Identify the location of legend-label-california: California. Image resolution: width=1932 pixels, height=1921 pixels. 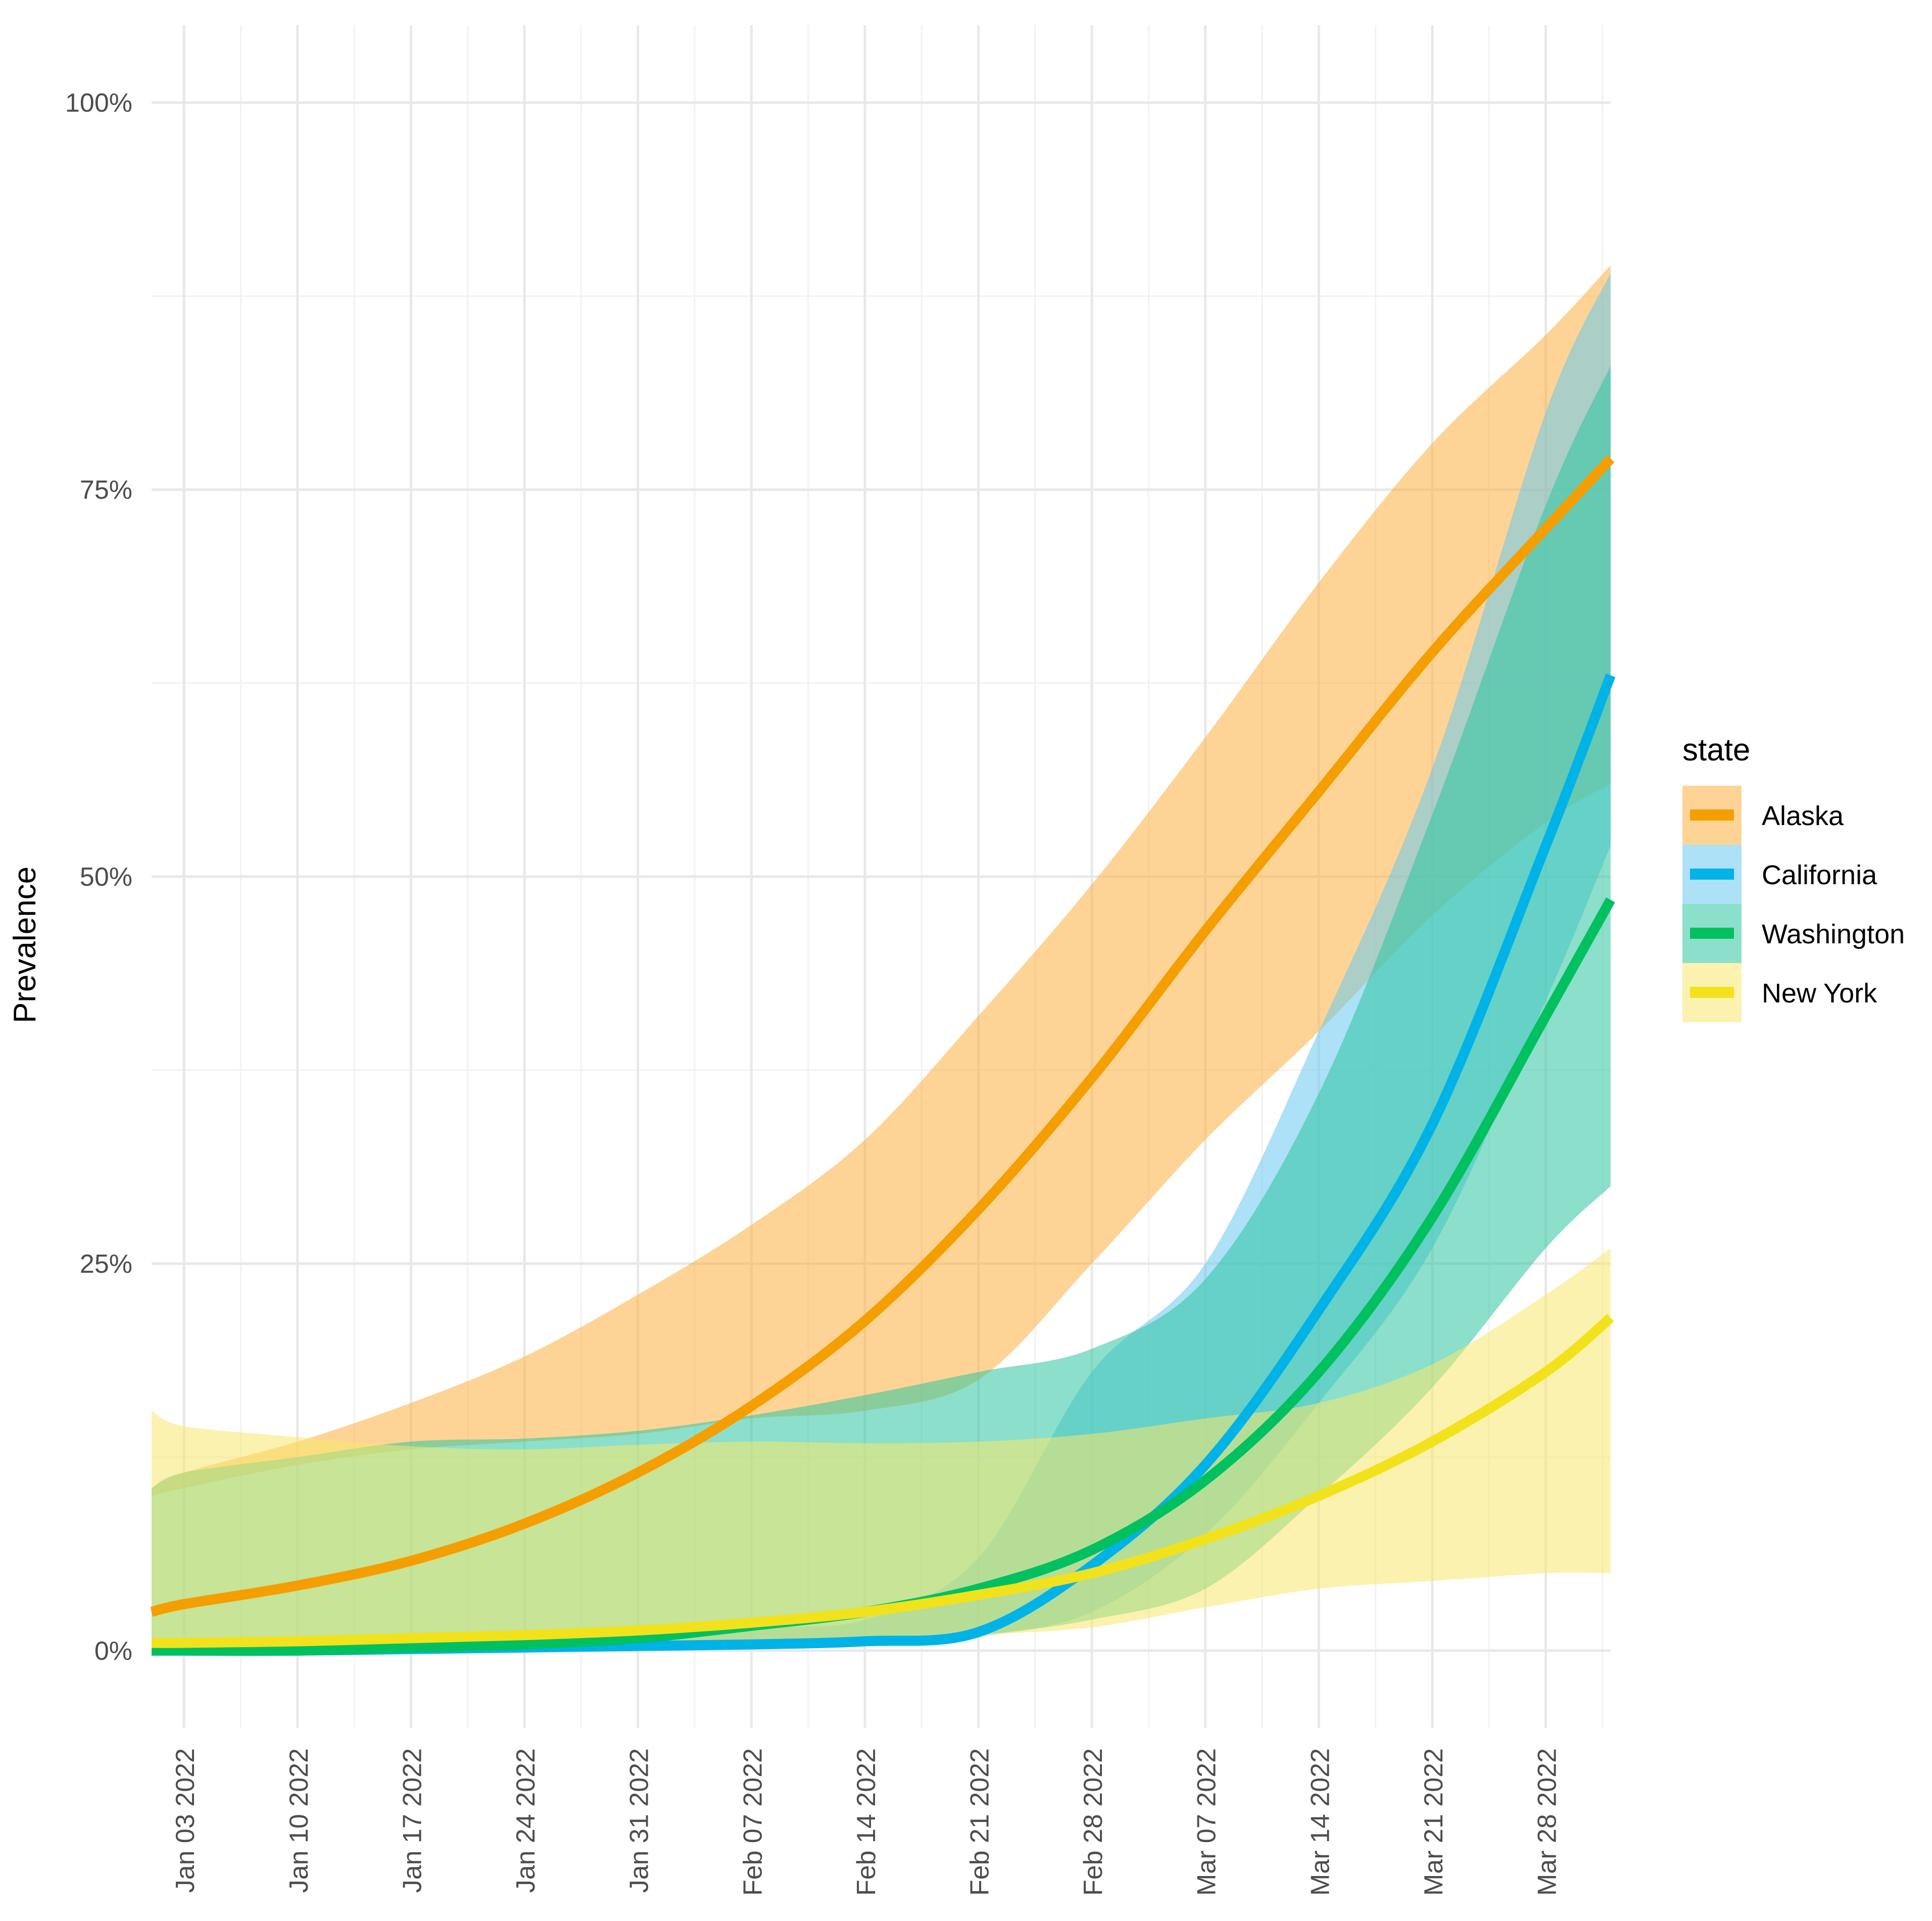
(1820, 875).